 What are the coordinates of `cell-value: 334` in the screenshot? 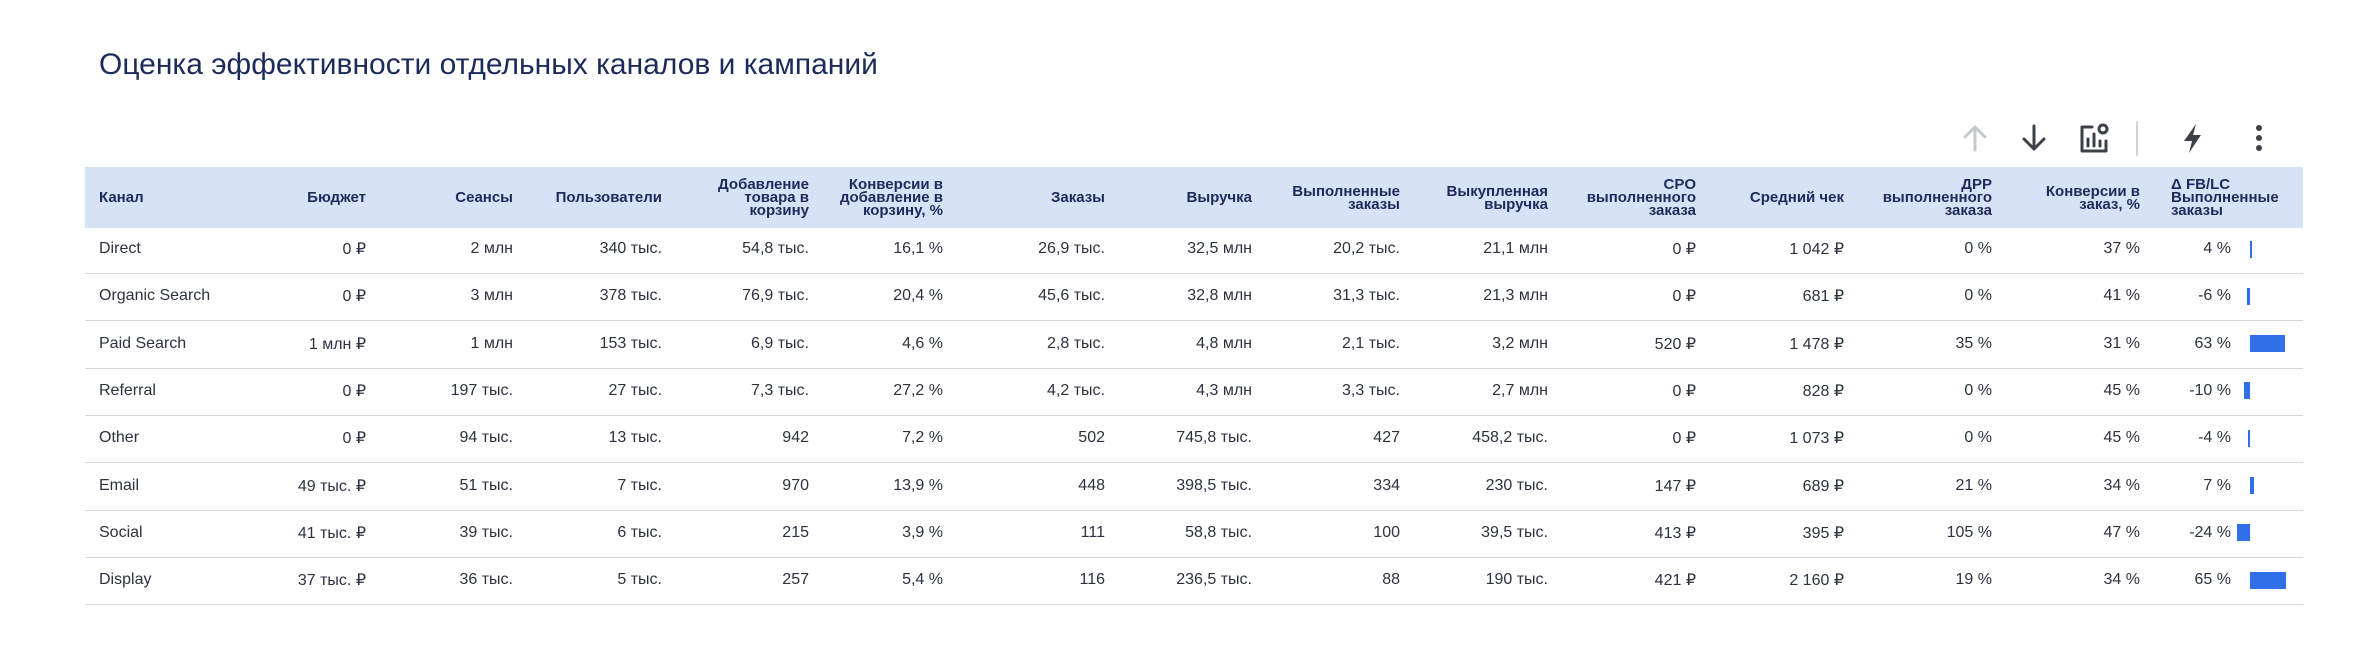 It's located at (1386, 485).